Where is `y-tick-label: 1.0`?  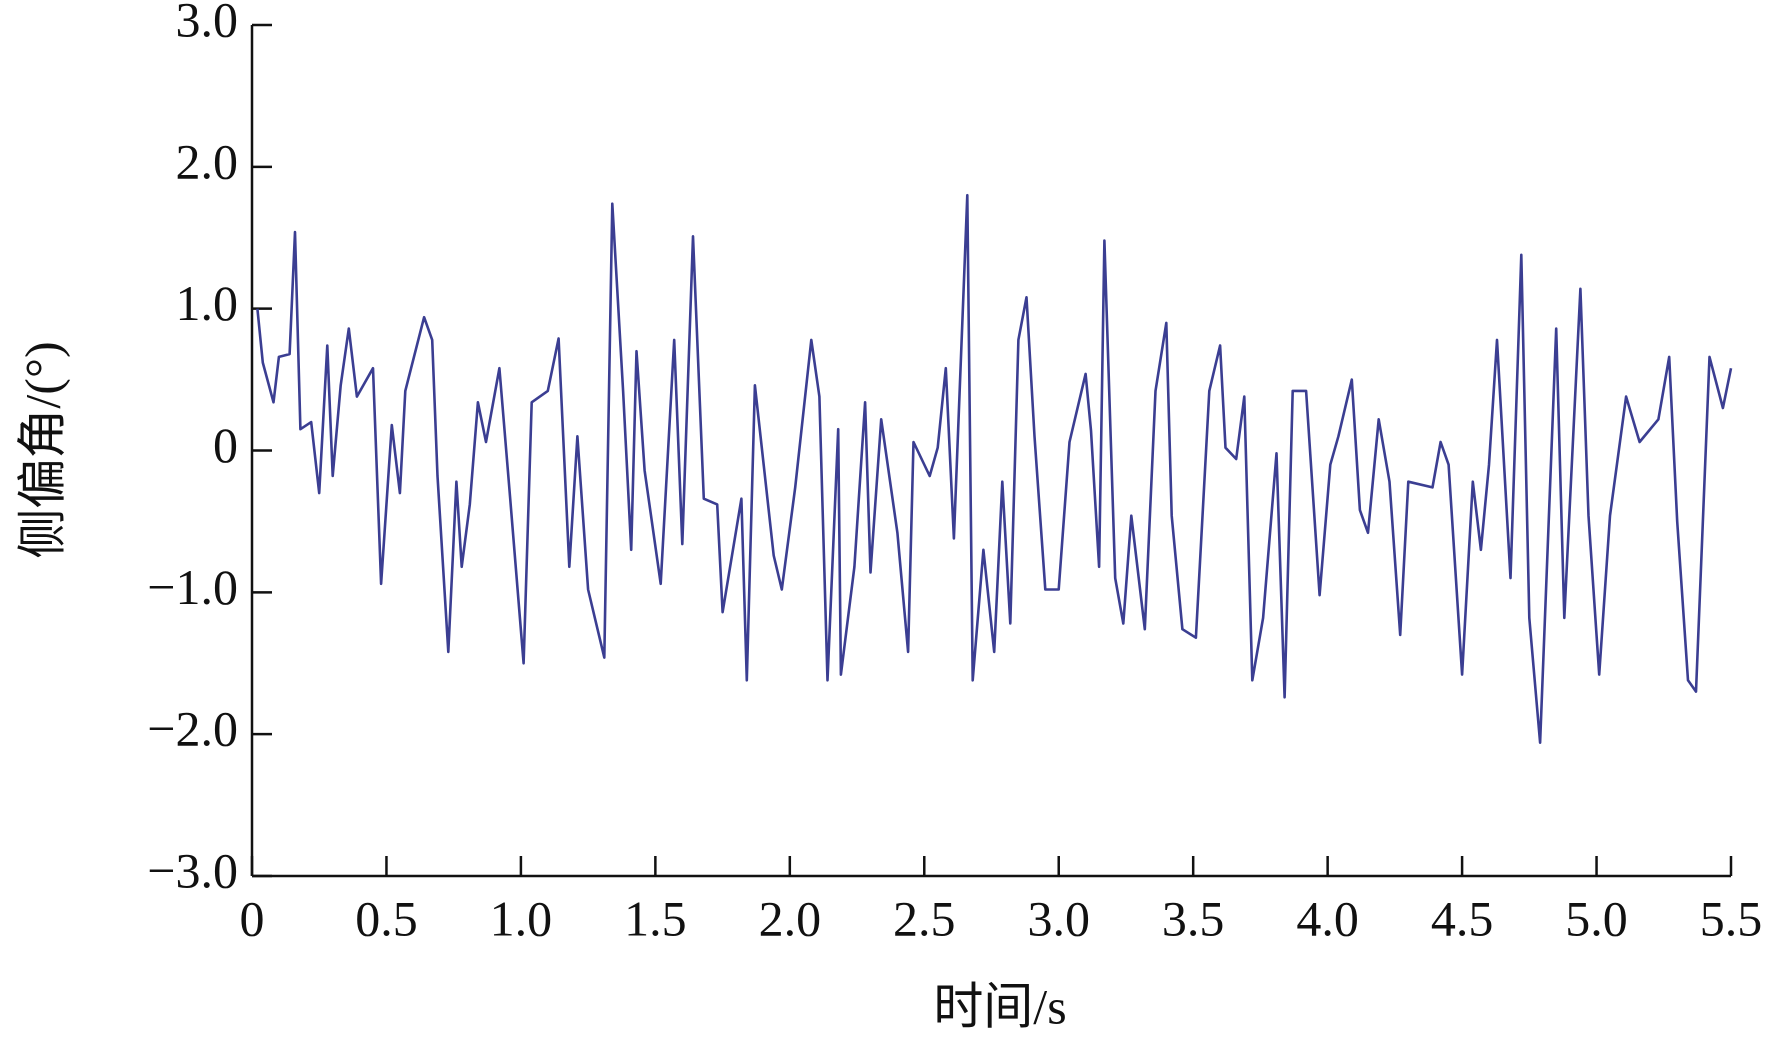 y-tick-label: 1.0 is located at coordinates (207, 303).